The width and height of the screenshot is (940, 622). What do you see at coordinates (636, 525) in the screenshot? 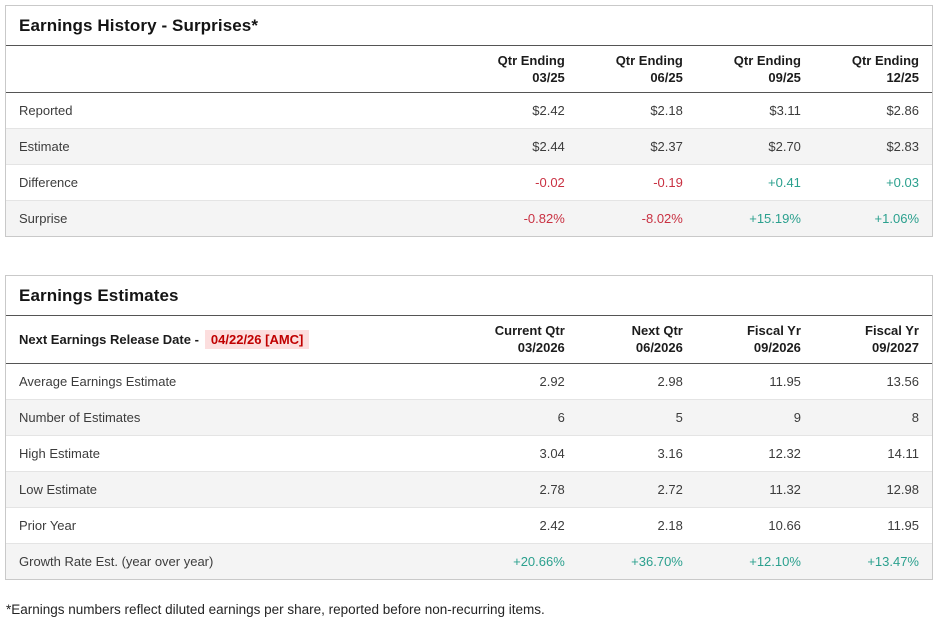
I see `cell-value: 2.18` at bounding box center [636, 525].